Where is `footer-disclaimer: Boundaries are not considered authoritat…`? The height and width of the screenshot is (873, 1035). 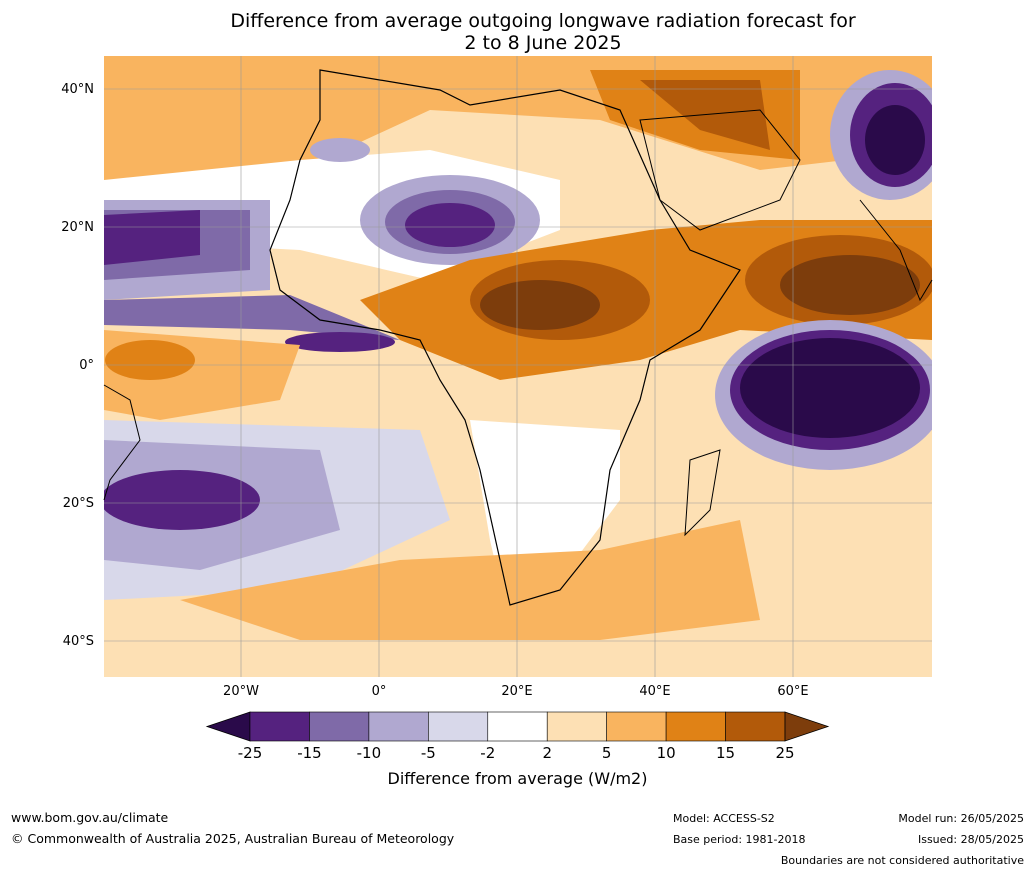 footer-disclaimer: Boundaries are not considered authoritat… is located at coordinates (902, 860).